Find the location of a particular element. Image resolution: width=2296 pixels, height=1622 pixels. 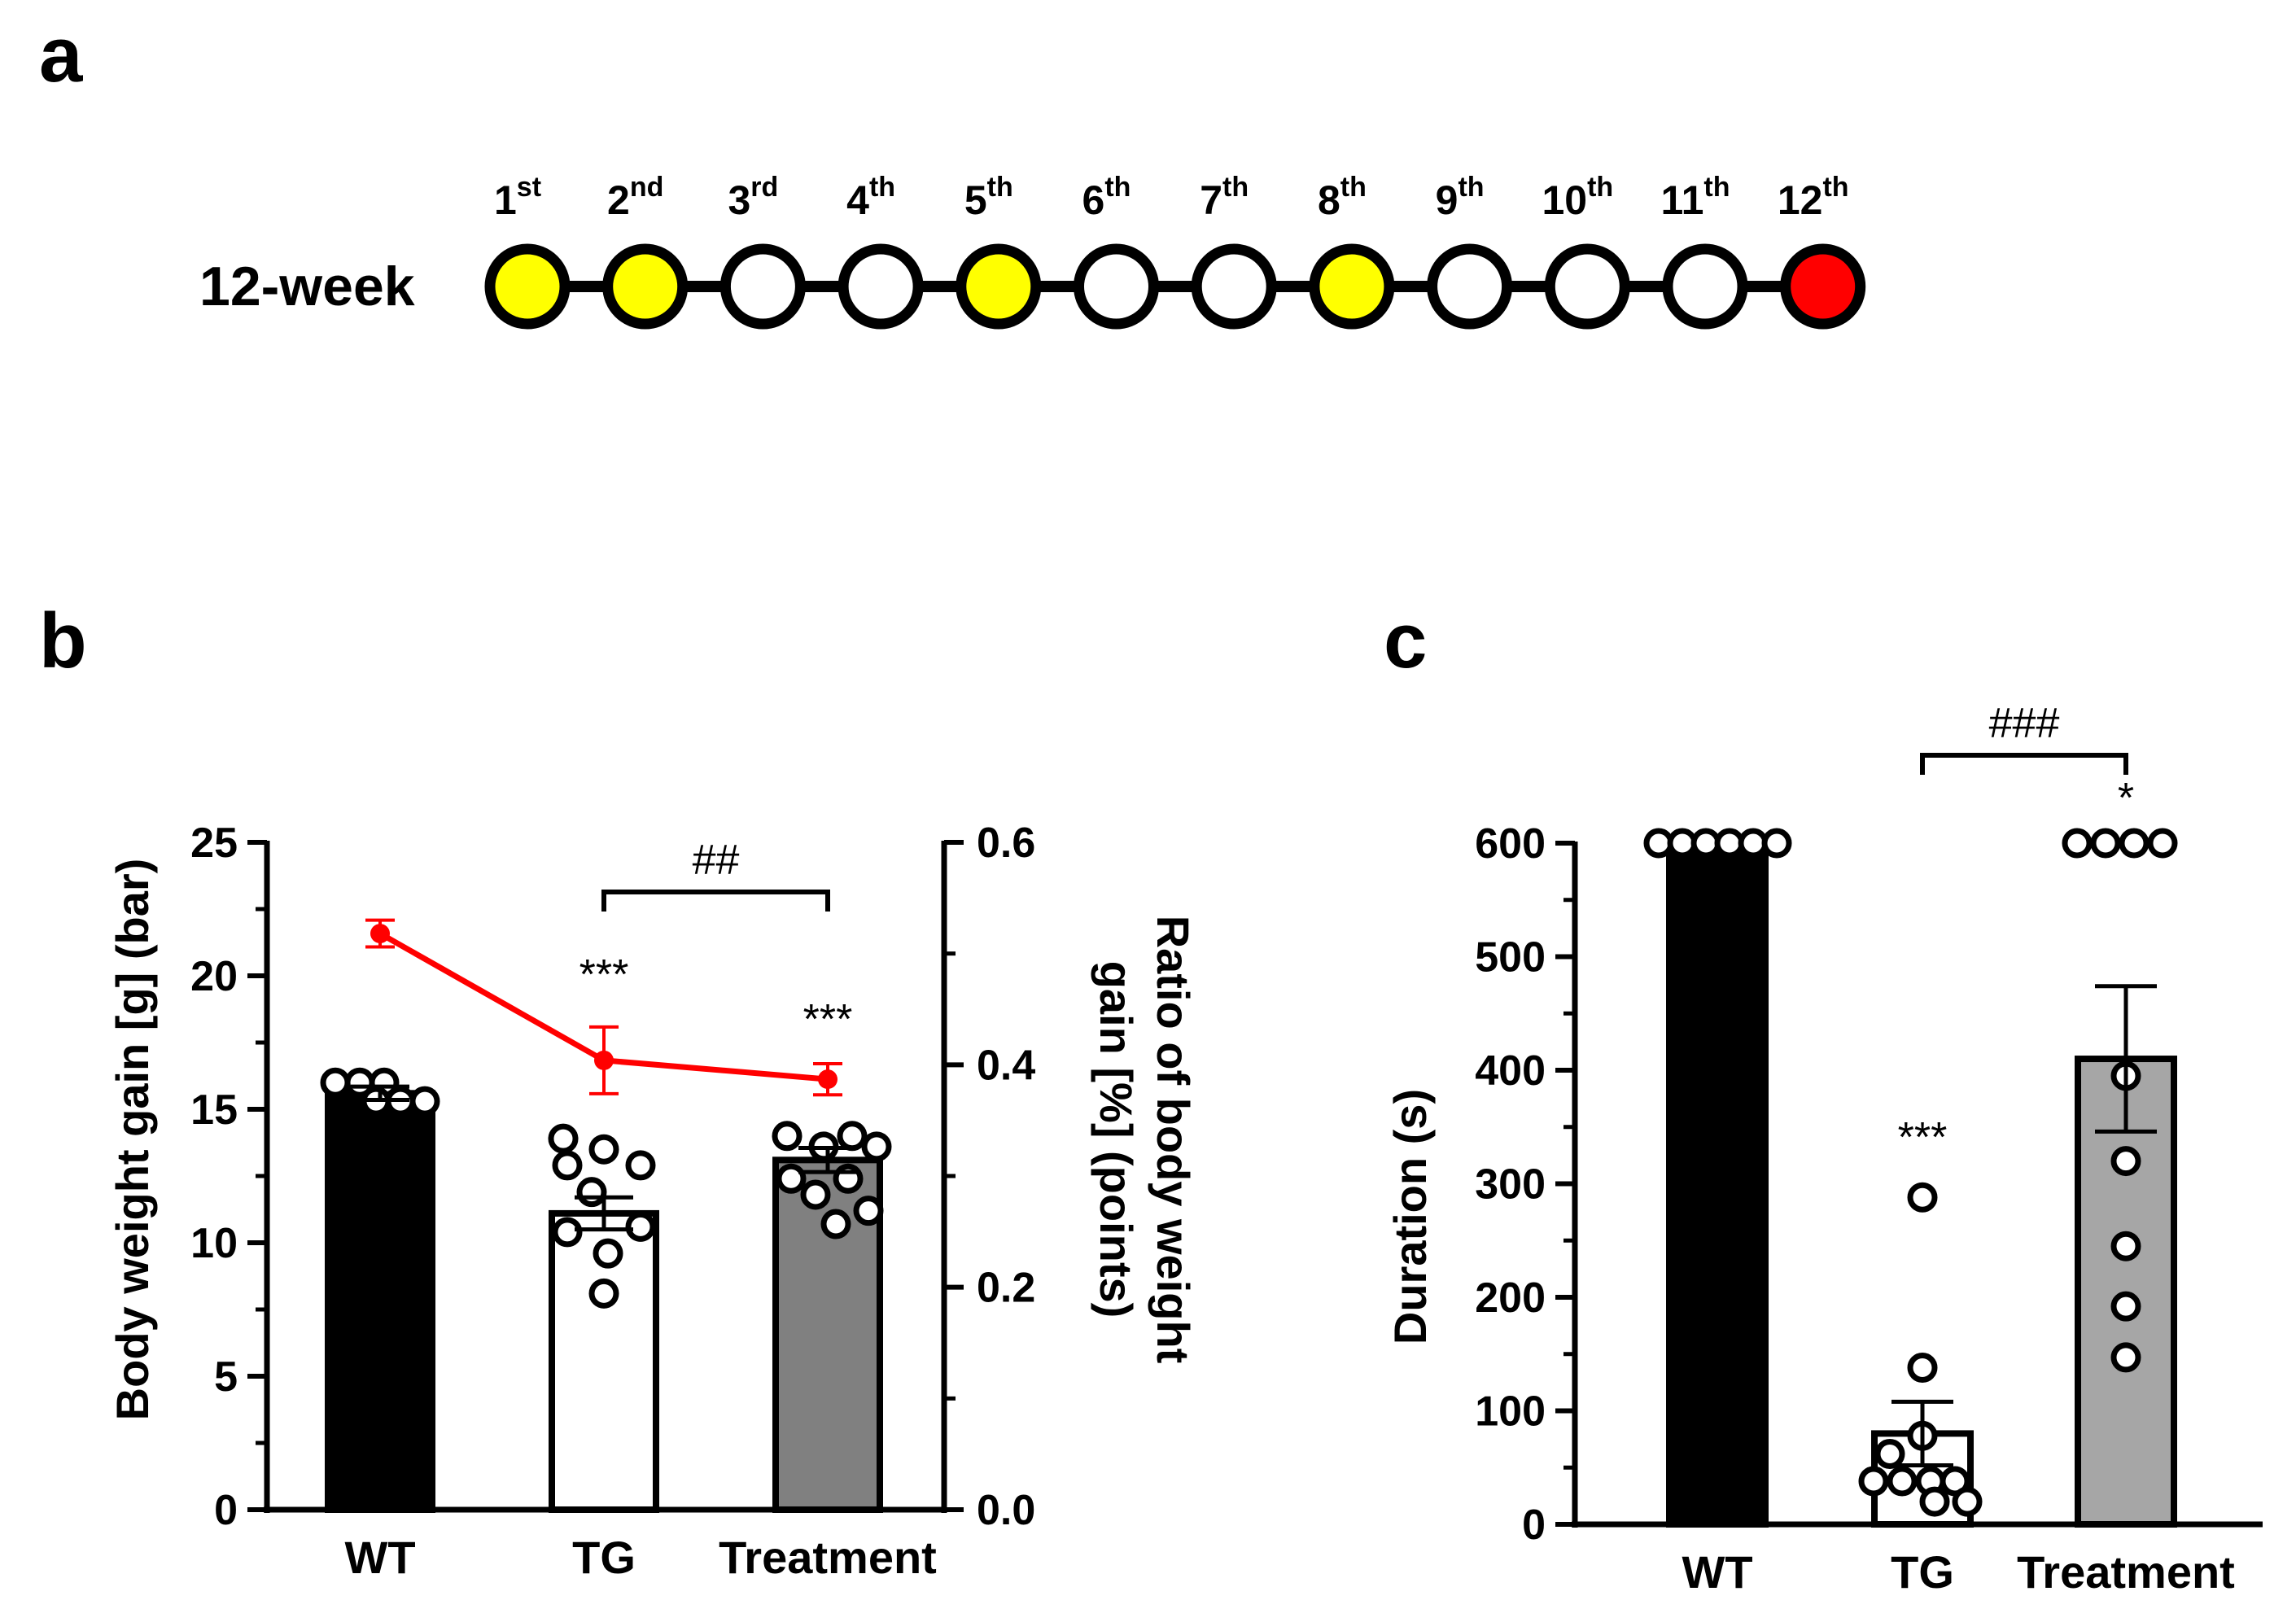

b-bar-wt is located at coordinates (380, 1301).